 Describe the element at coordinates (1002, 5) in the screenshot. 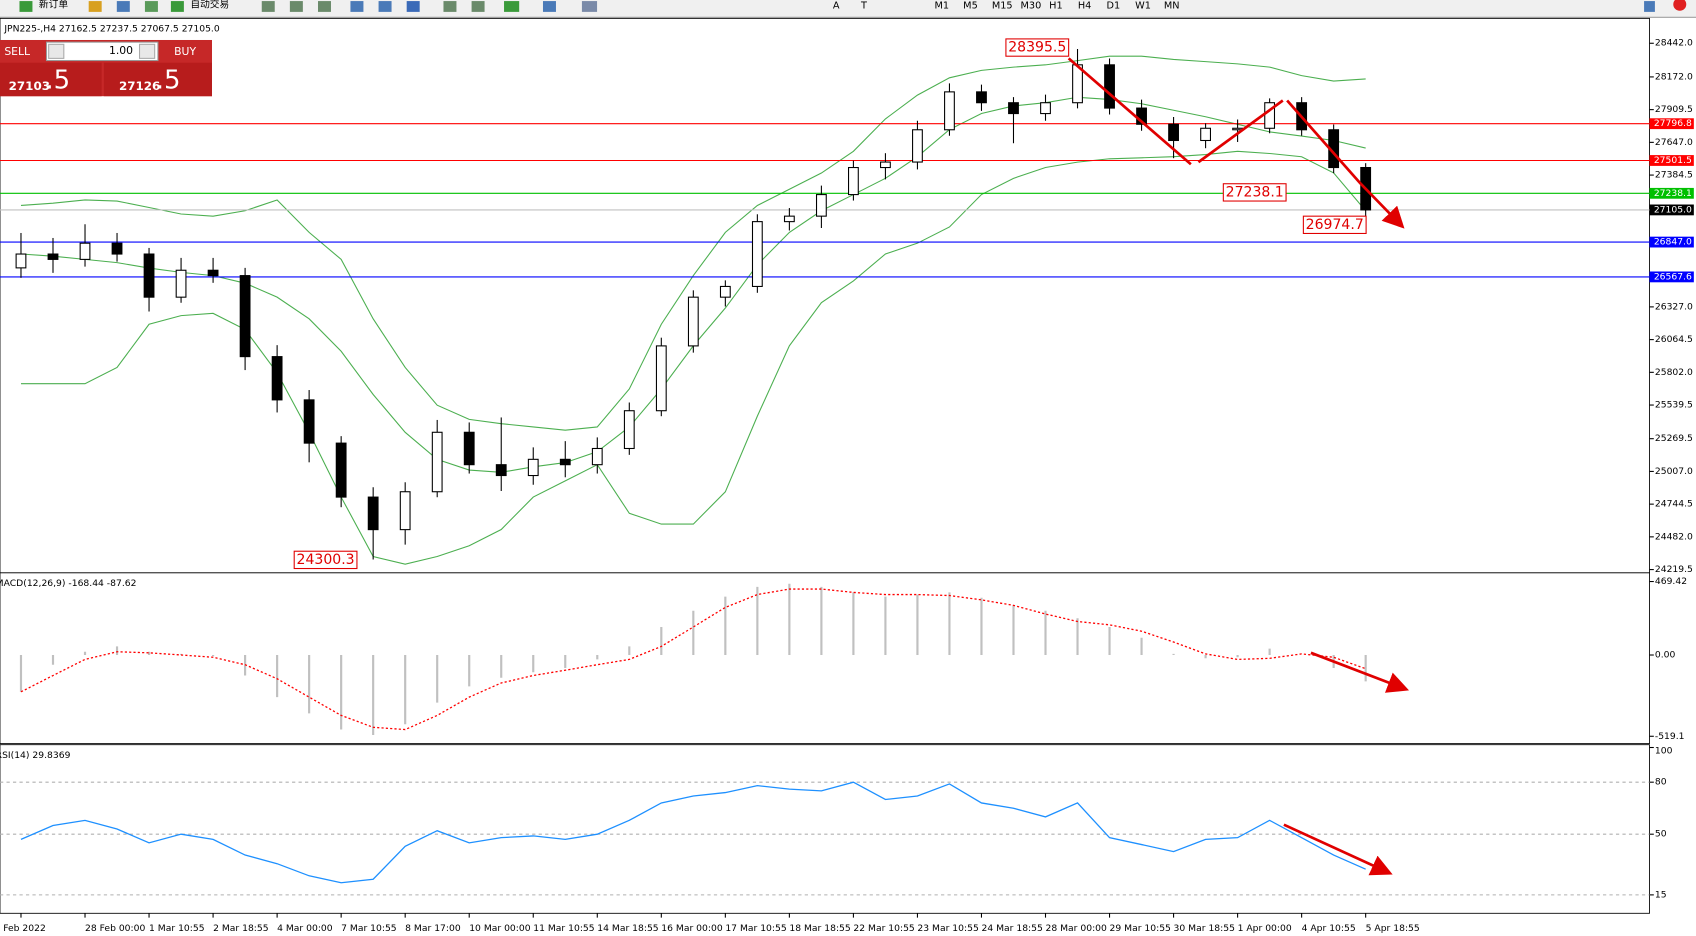

I see `timeframe-button: M15` at that location.